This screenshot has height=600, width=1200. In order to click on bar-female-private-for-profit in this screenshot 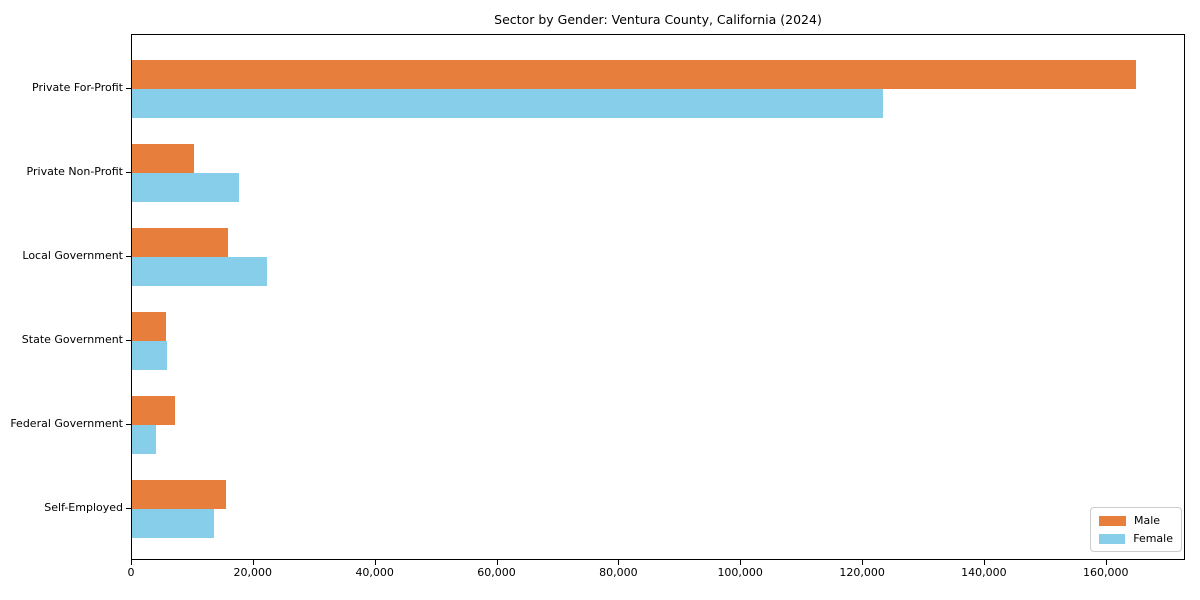, I will do `click(507, 103)`.